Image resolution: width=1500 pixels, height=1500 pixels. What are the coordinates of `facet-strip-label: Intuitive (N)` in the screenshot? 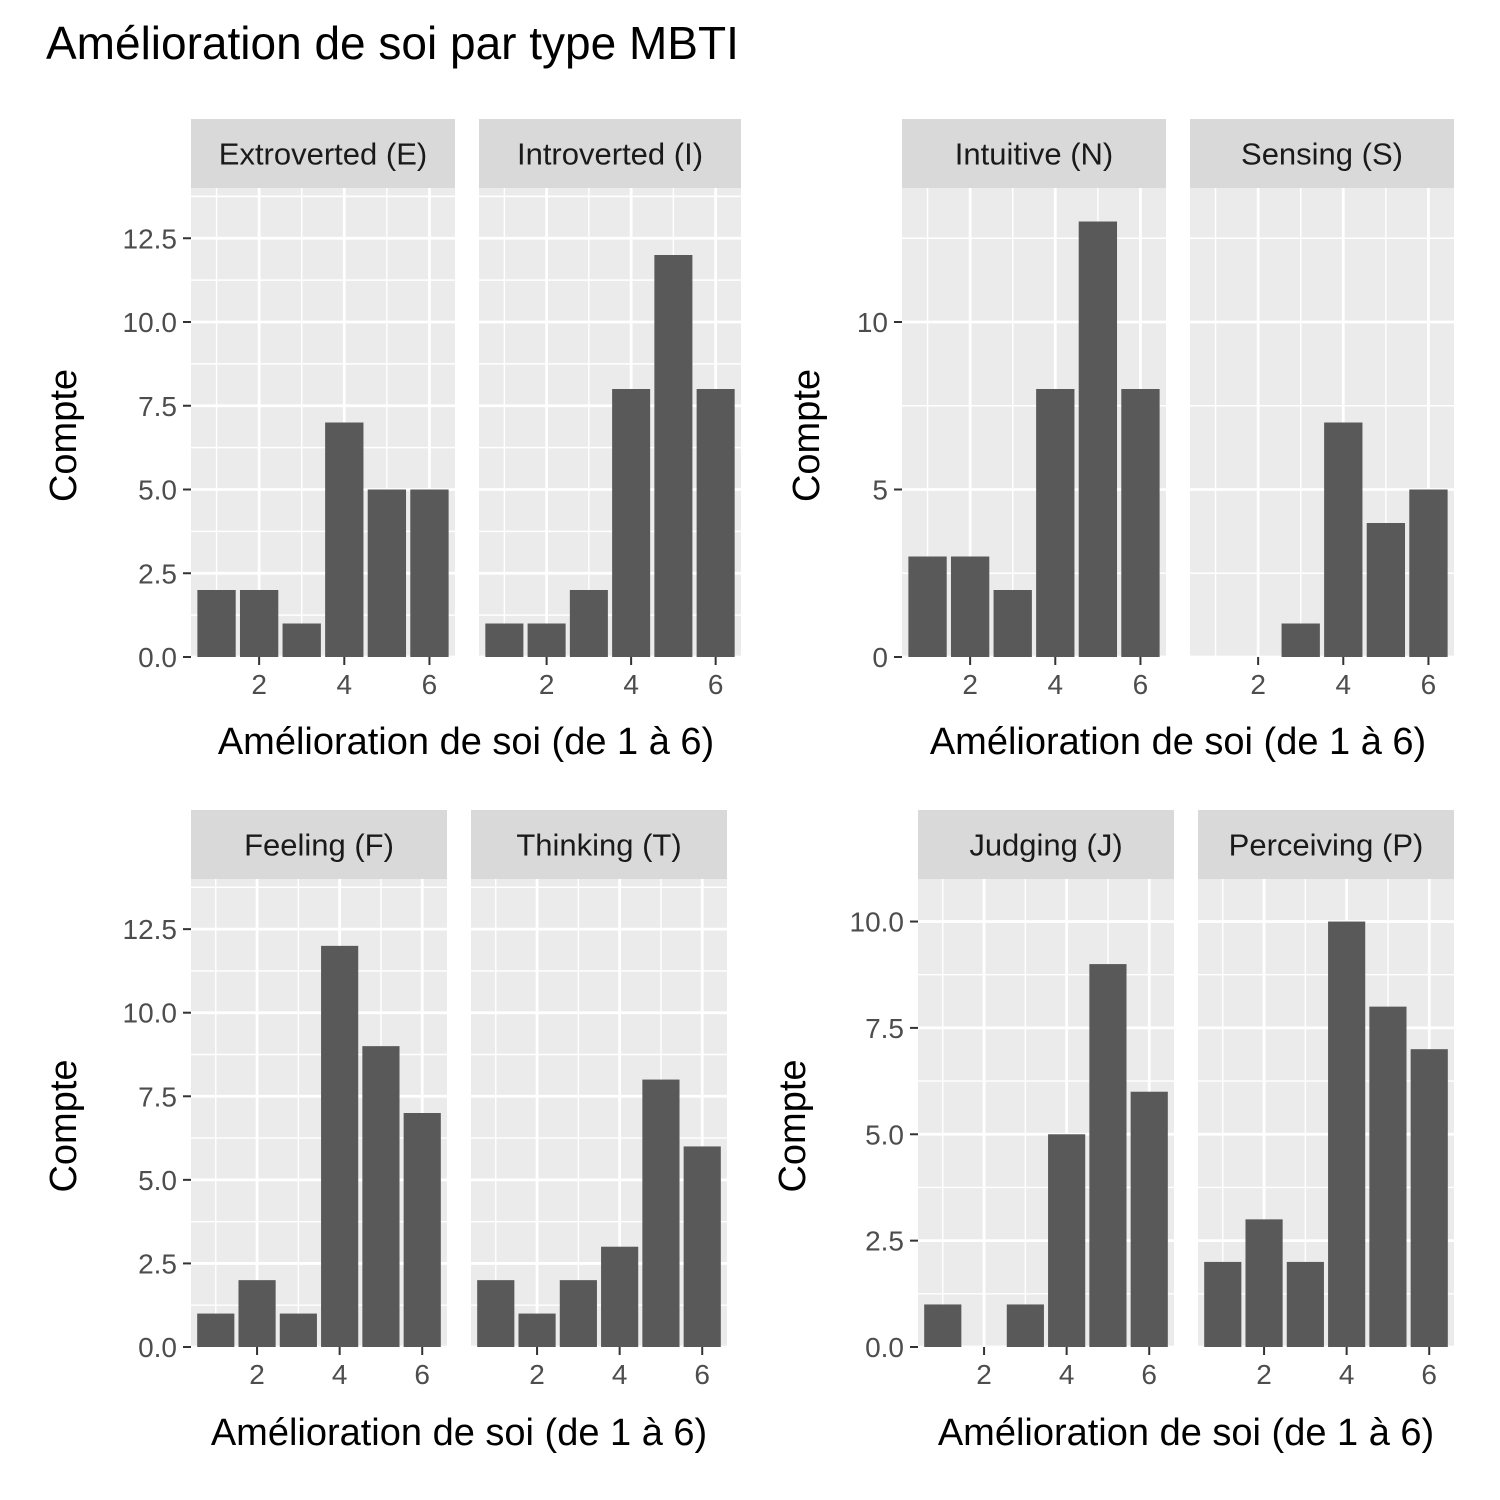 It's located at (1034, 154).